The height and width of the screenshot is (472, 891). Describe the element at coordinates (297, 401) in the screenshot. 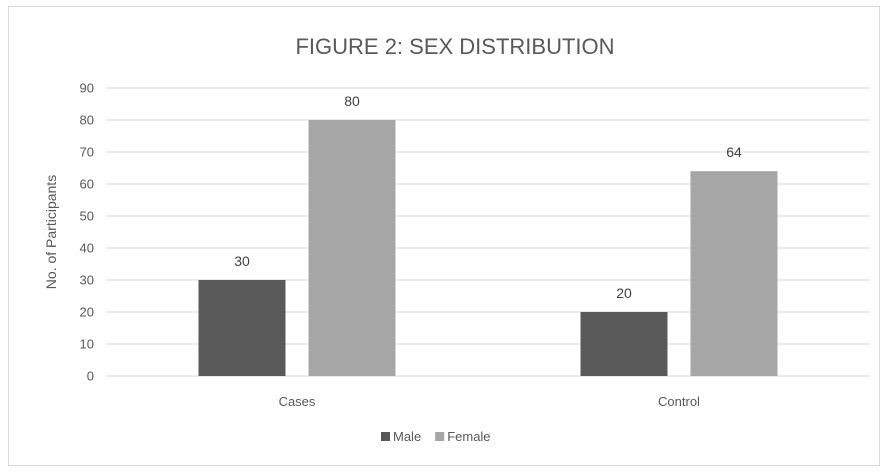

I see `x-tick-label: Cases` at that location.